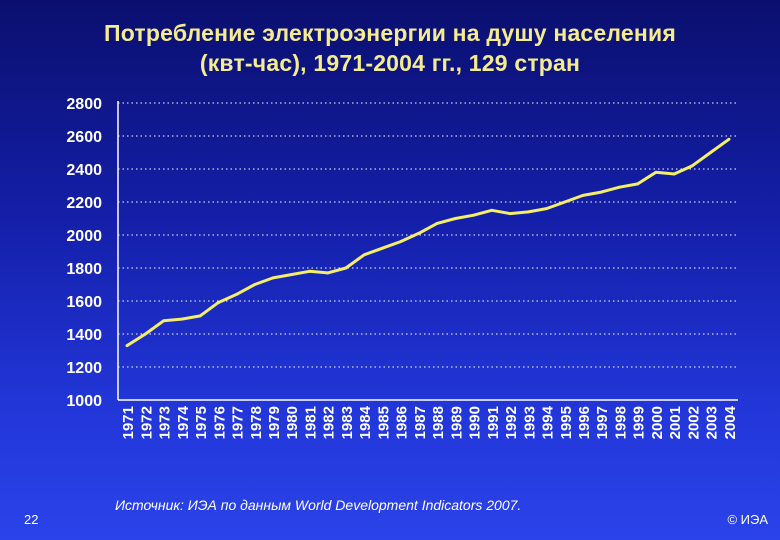 Image resolution: width=780 pixels, height=540 pixels. What do you see at coordinates (365, 422) in the screenshot?
I see `x-tick-label: 1984` at bounding box center [365, 422].